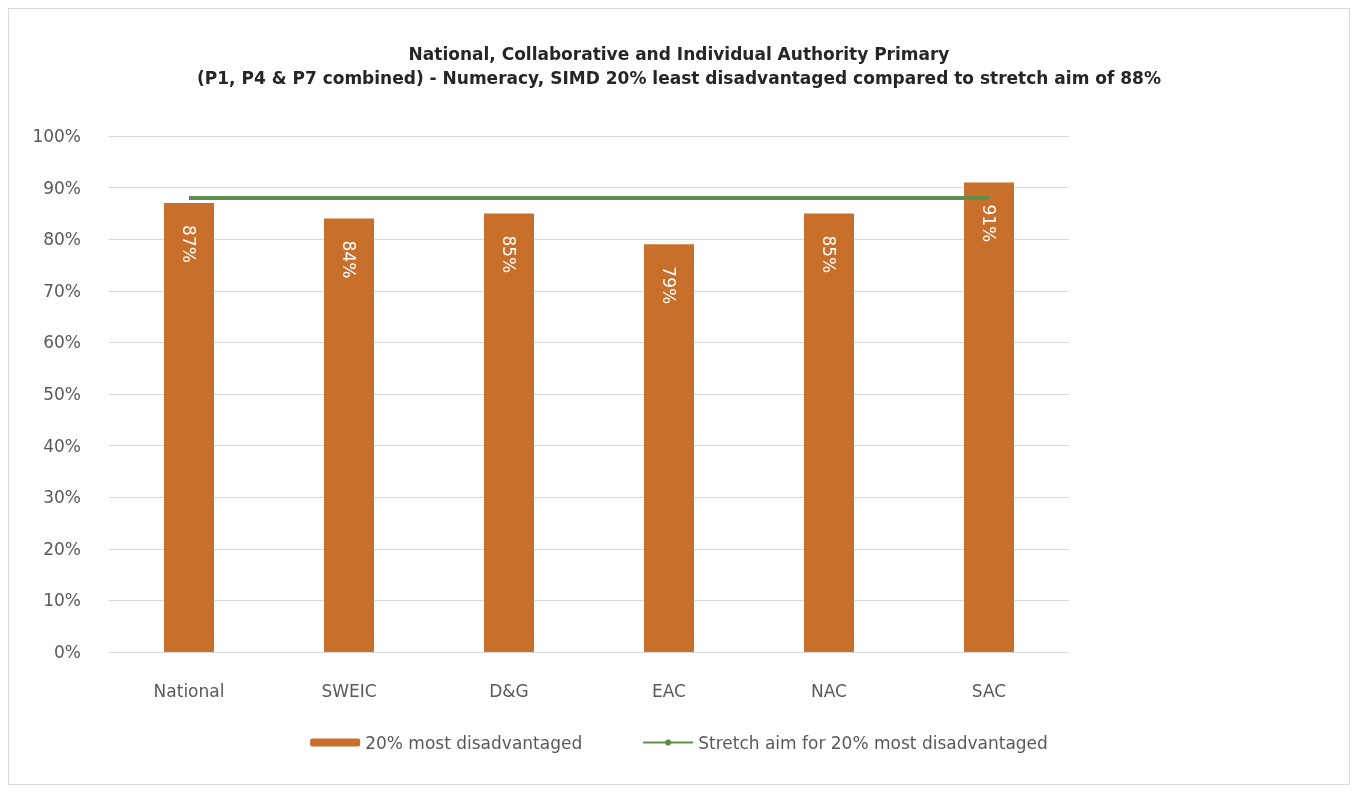 The height and width of the screenshot is (794, 1363). Describe the element at coordinates (679, 66) in the screenshot. I see `chart-title: National, Collaborative and Individual Authority Primary (P1, P4 & P7 combined) - Numeracy, SIMD 20% least disadvantaged compared to stretch aim of 88%` at that location.